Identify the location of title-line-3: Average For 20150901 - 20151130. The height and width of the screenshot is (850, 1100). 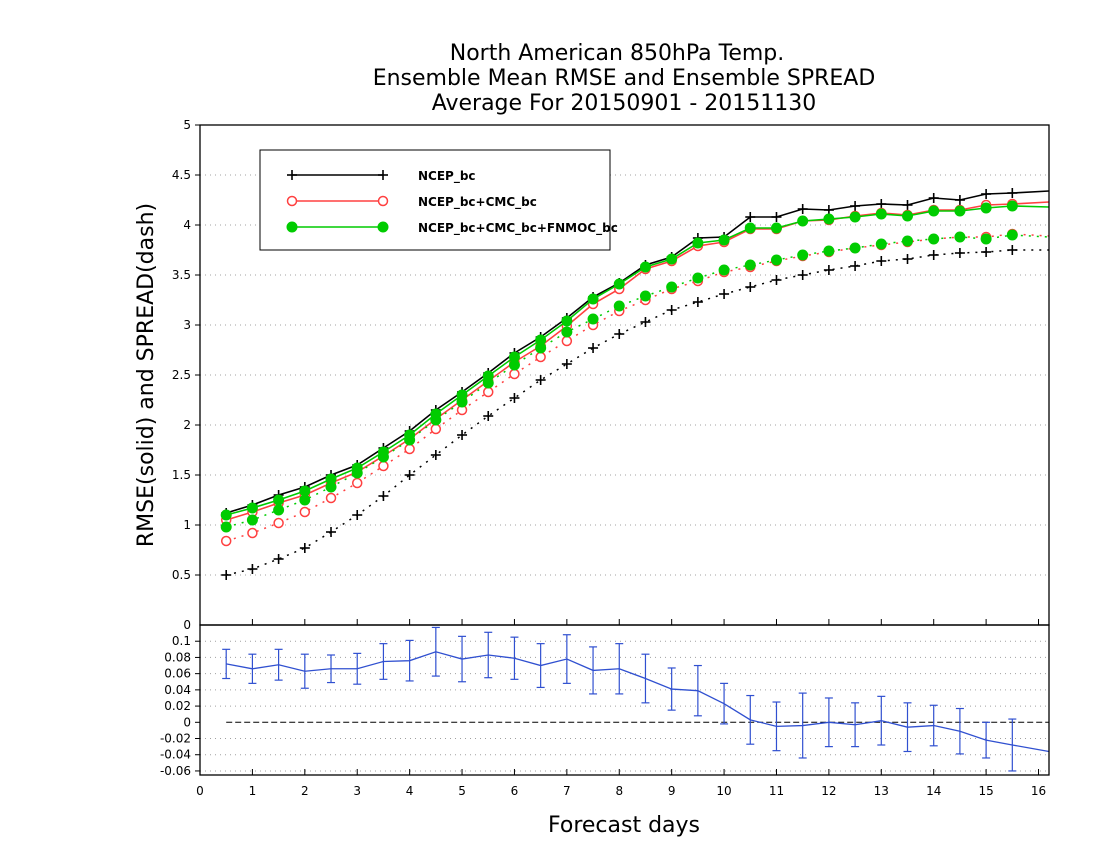
(624, 103).